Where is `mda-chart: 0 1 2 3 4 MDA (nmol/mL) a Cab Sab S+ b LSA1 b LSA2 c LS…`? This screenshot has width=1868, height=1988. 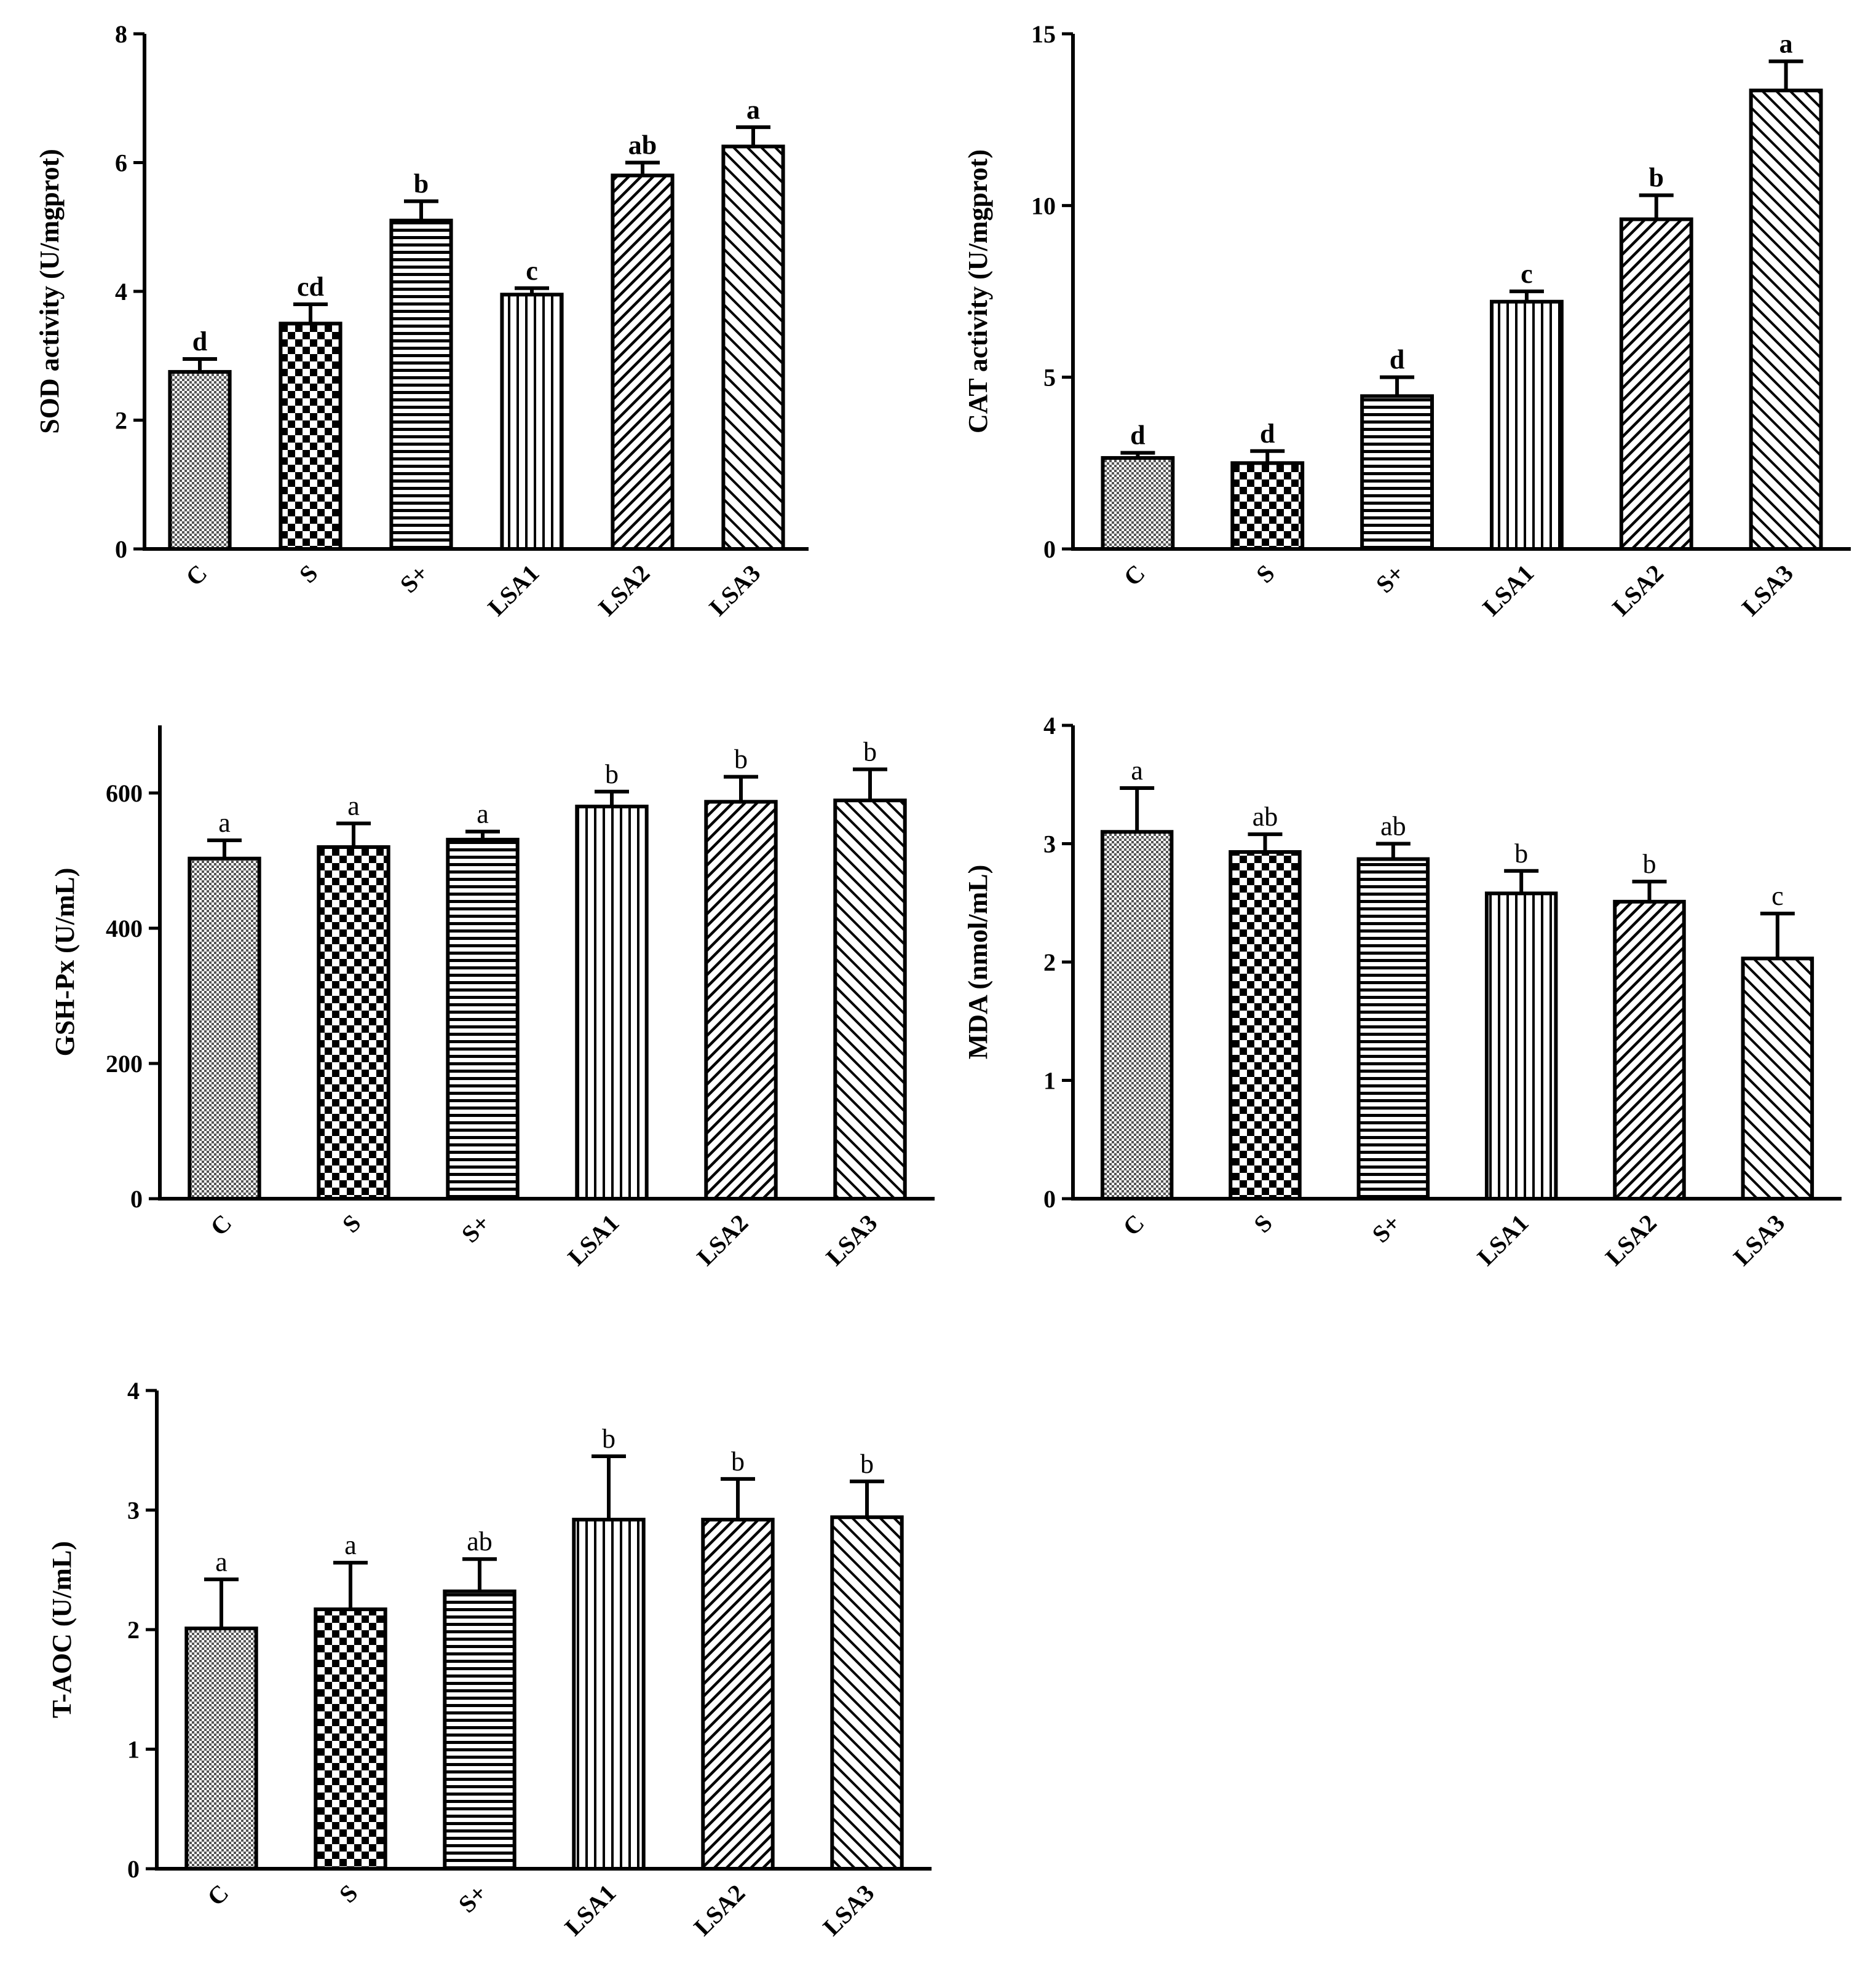 mda-chart: 0 1 2 3 4 MDA (nmol/mL) a Cab Sab S+ b LSA1 b LSA2 c LS… is located at coordinates (1403, 991).